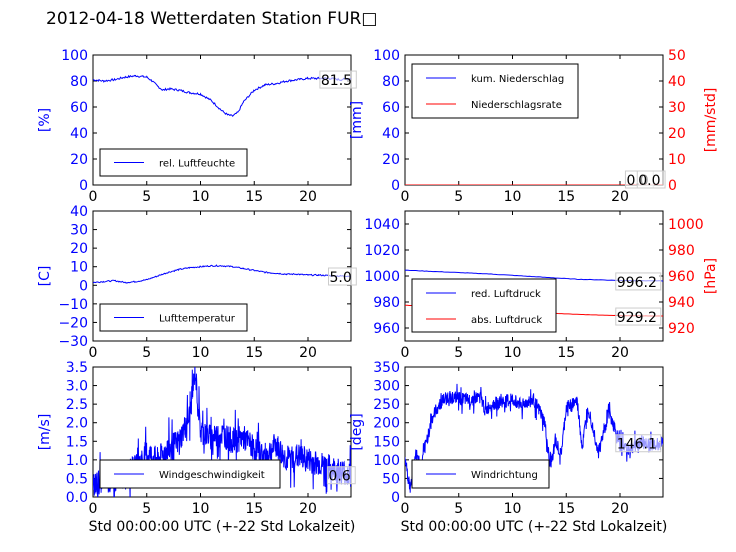 Image resolution: width=736 pixels, height=552 pixels. What do you see at coordinates (197, 319) in the screenshot?
I see `legend-label: Lufttemperatur` at bounding box center [197, 319].